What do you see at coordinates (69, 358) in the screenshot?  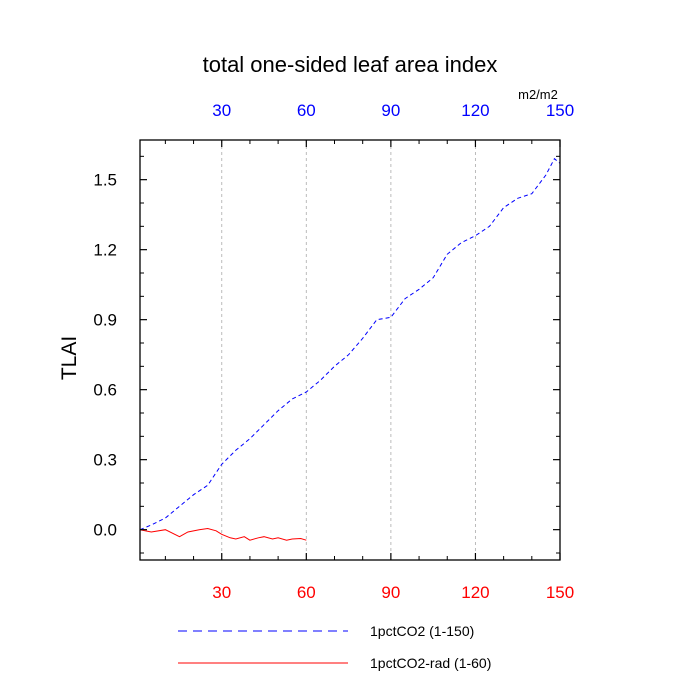 I see `y-axis-label: TLAI` at bounding box center [69, 358].